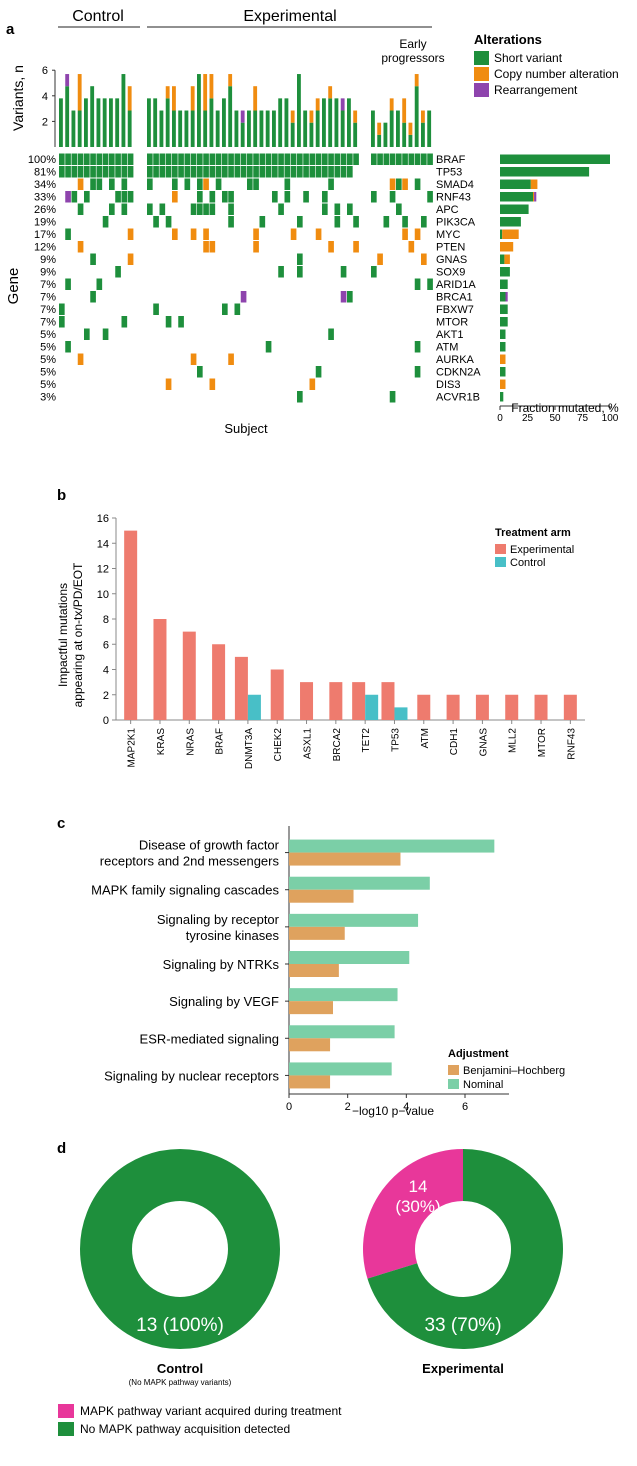 This screenshot has width=637, height=1466. Describe the element at coordinates (542, 550) in the screenshot. I see `legend-experimental: Experimental` at that location.